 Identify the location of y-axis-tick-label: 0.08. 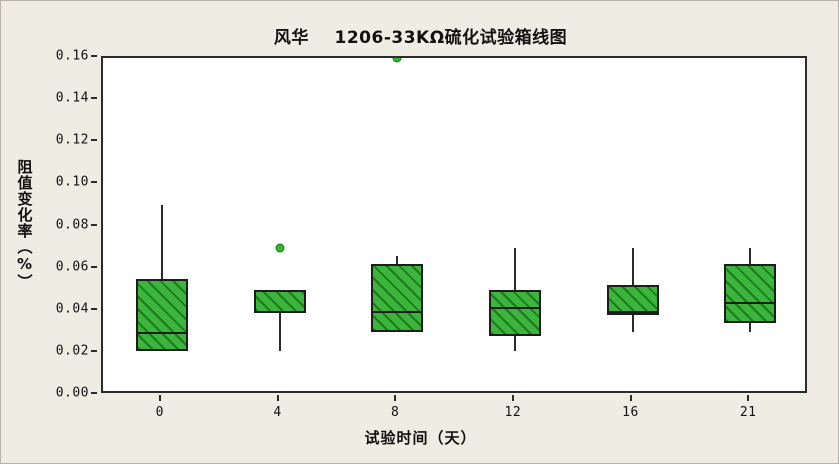
(72, 224).